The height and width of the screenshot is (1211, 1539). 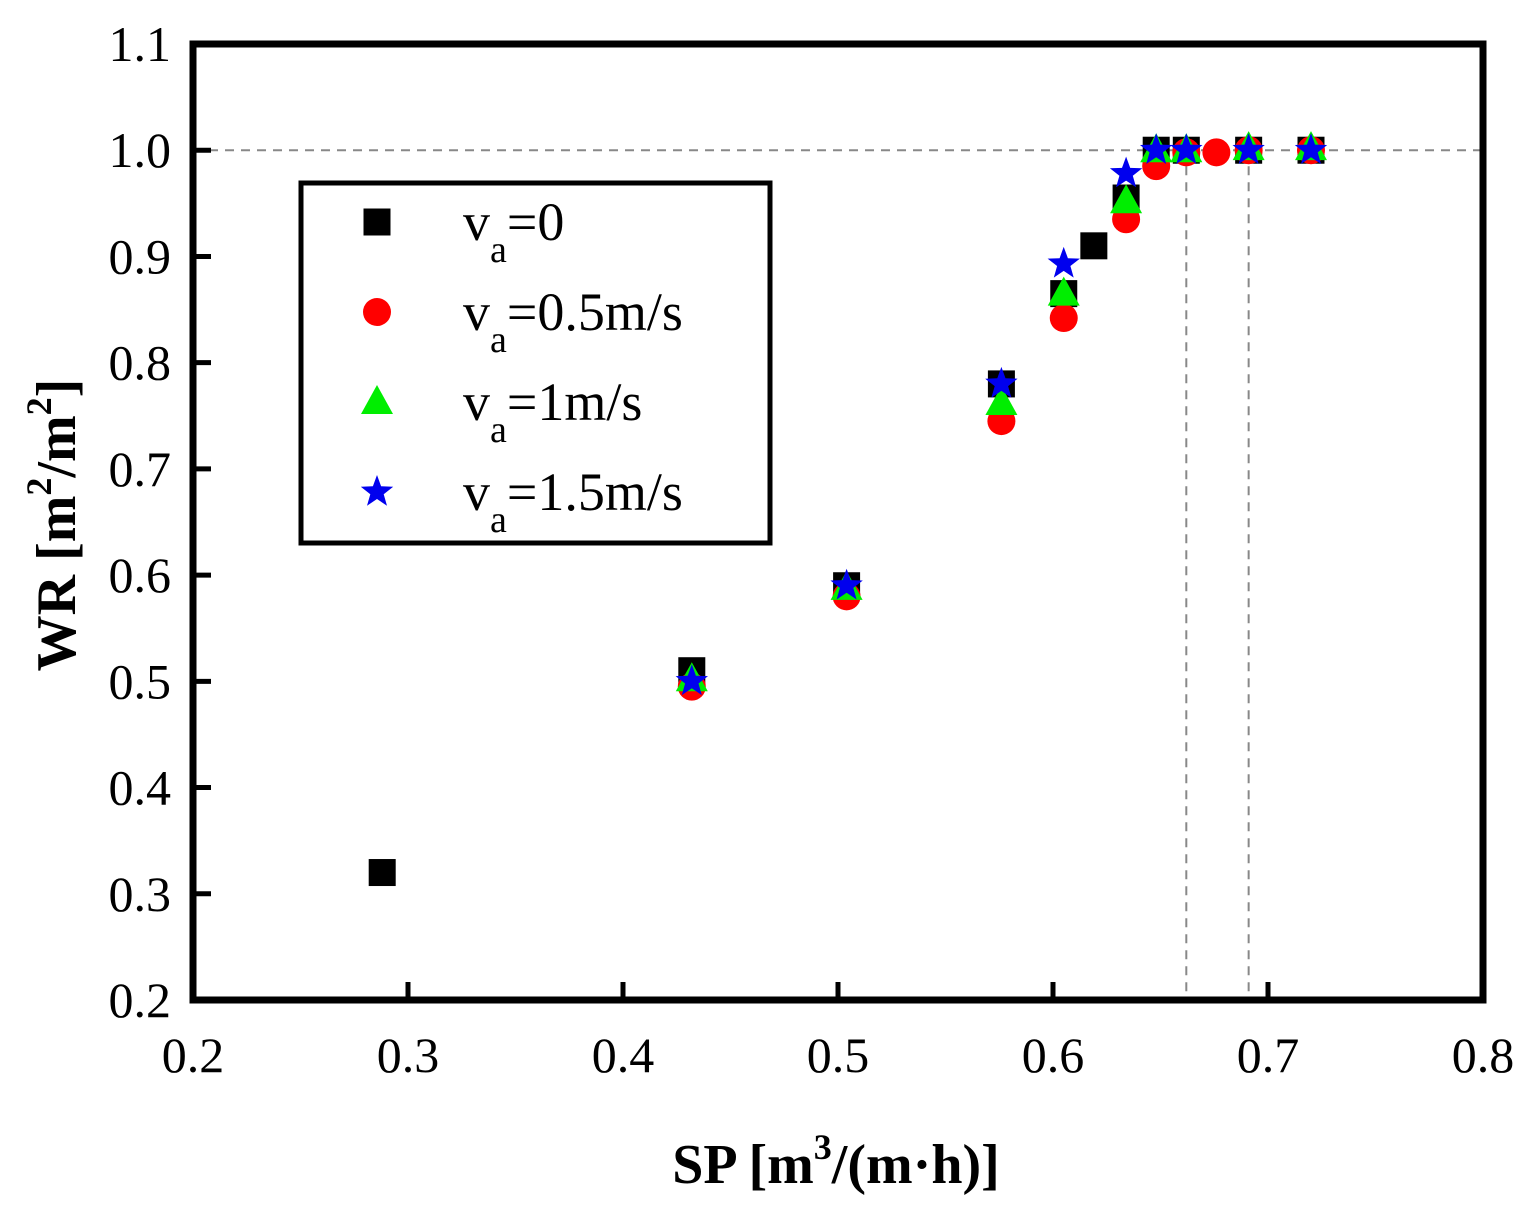 I want to click on x-axis-title: SP [m3/(m·h)], so click(x=836, y=1161).